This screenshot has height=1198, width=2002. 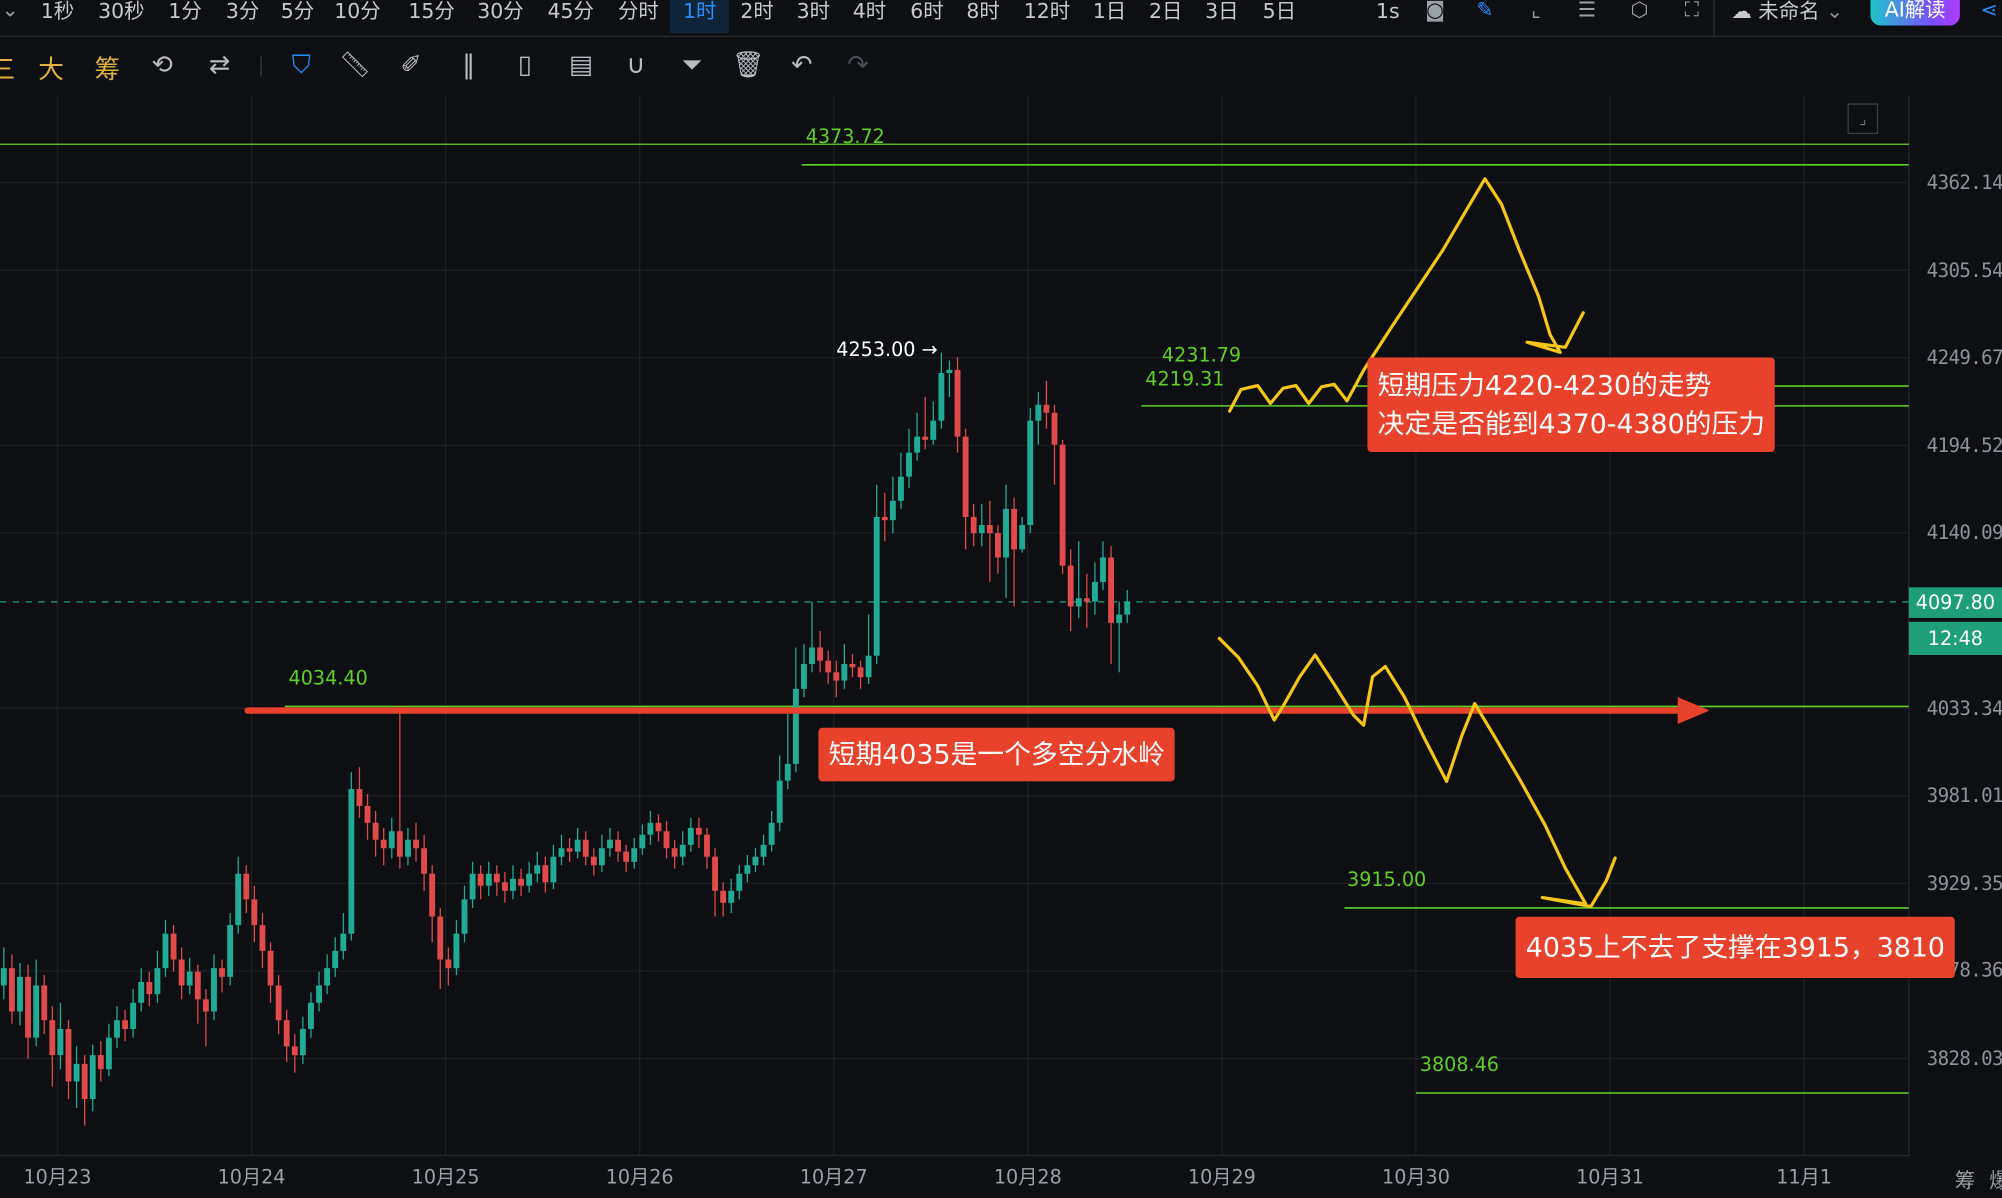 I want to click on bookmark-icon: ⛉, so click(x=301, y=64).